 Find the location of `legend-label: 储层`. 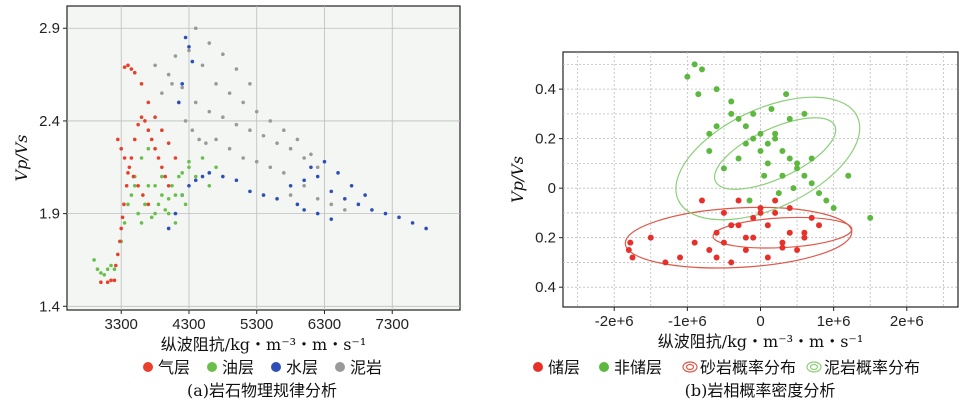

legend-label: 储层 is located at coordinates (564, 367).